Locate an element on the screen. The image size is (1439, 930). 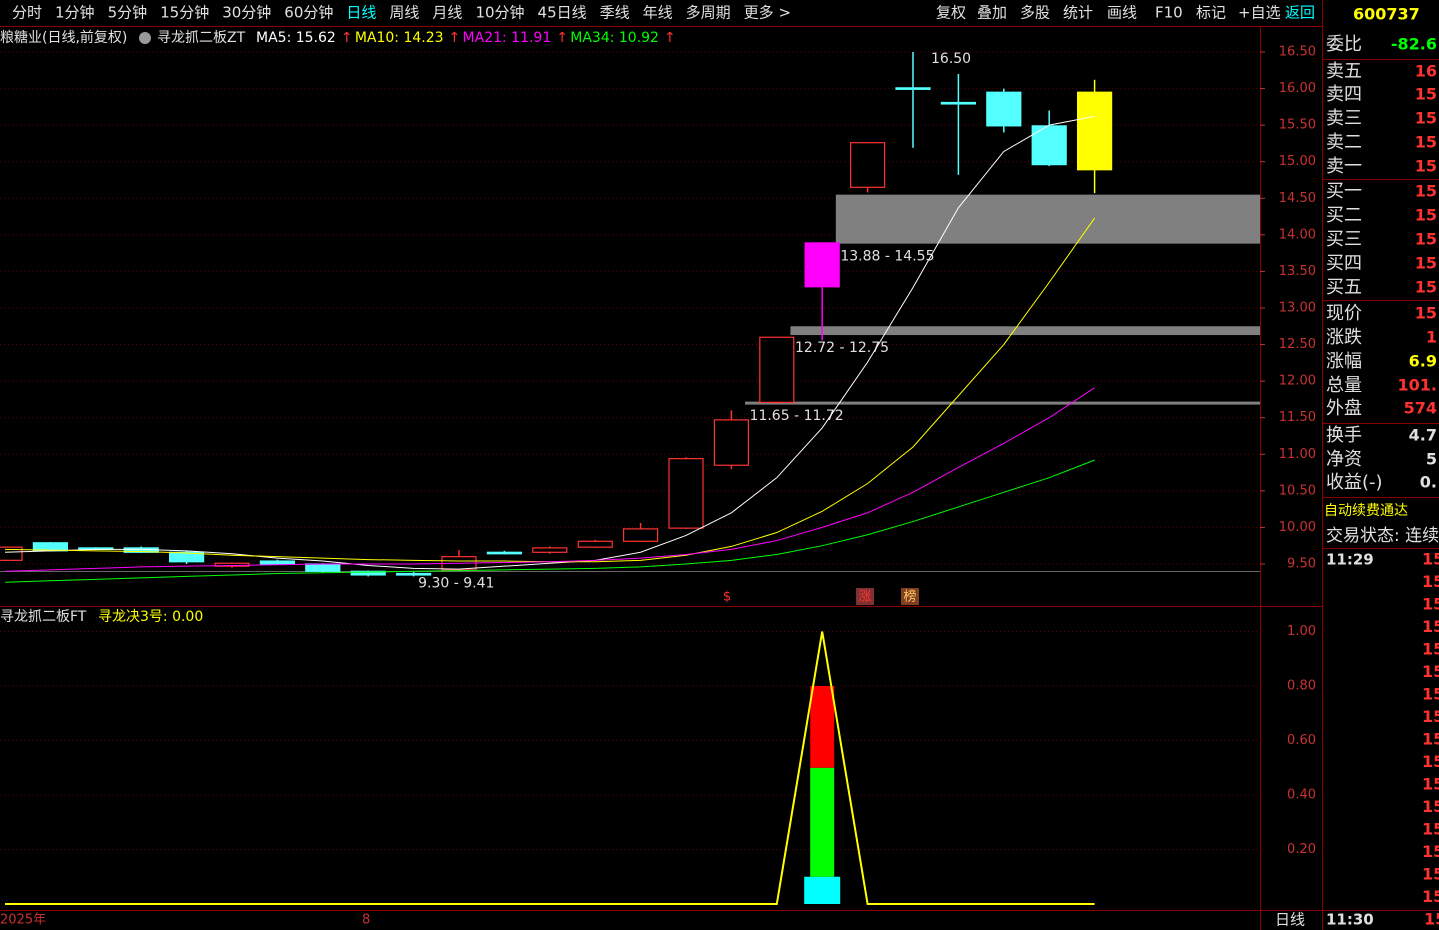
y-tick-label: 9.50 is located at coordinates (1301, 563).